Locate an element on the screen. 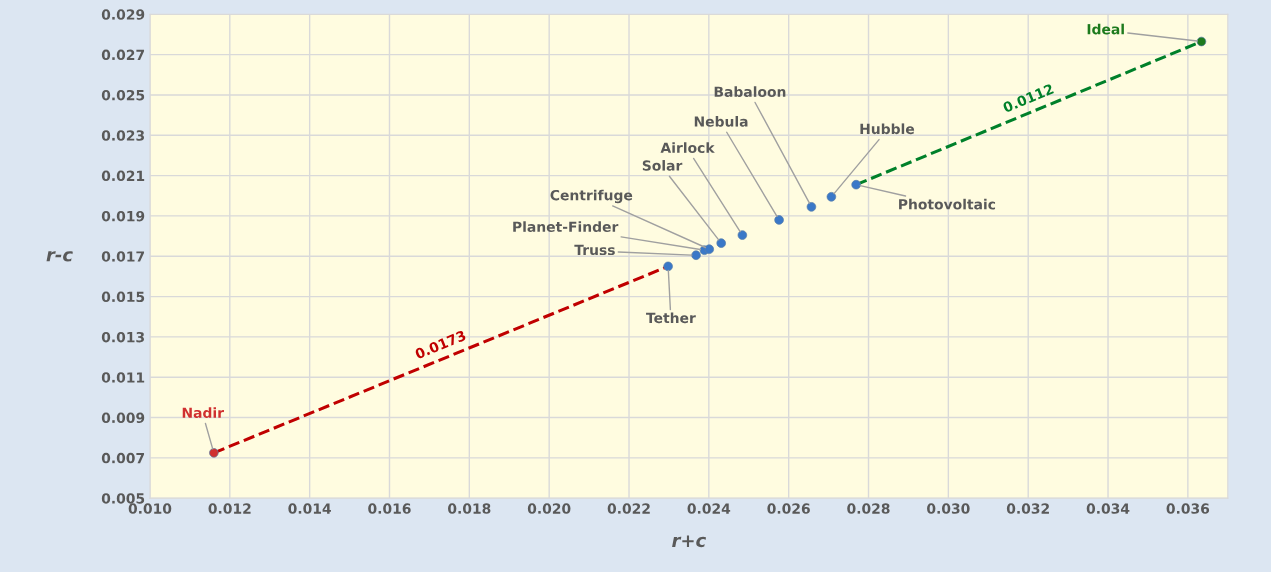 This screenshot has width=1271, height=572. x-tick-label: 0.028 is located at coordinates (868, 508).